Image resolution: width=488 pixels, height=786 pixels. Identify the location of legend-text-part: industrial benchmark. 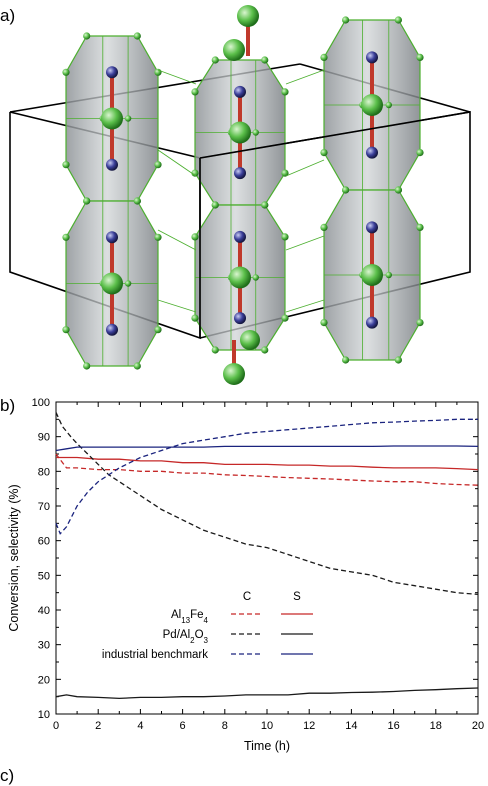
(155, 655).